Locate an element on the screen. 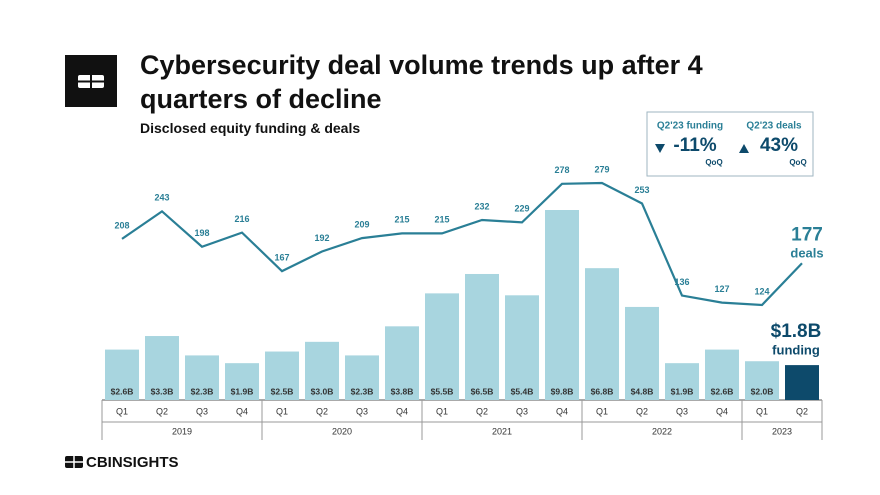 This screenshot has width=880, height=495. logo is located at coordinates (91, 81).